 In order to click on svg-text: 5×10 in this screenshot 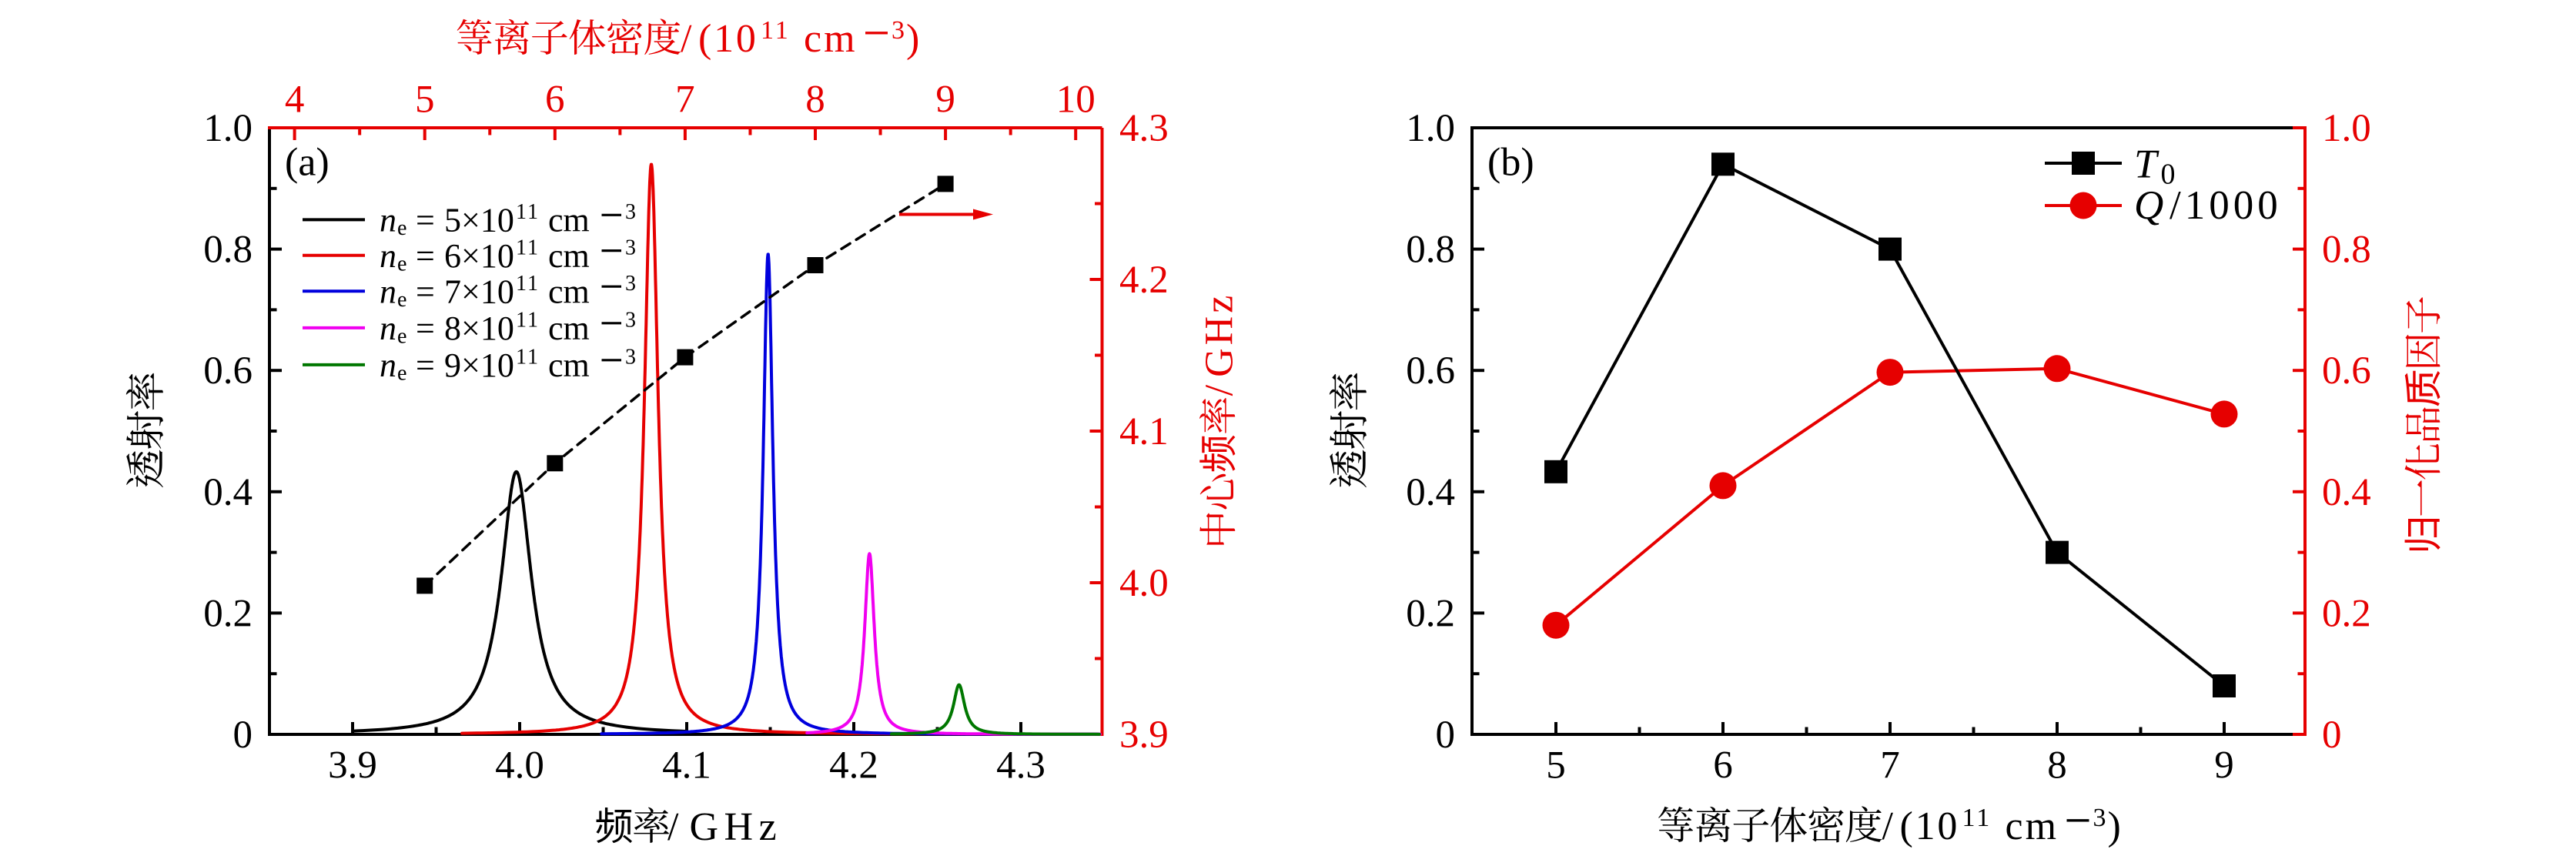, I will do `click(479, 220)`.